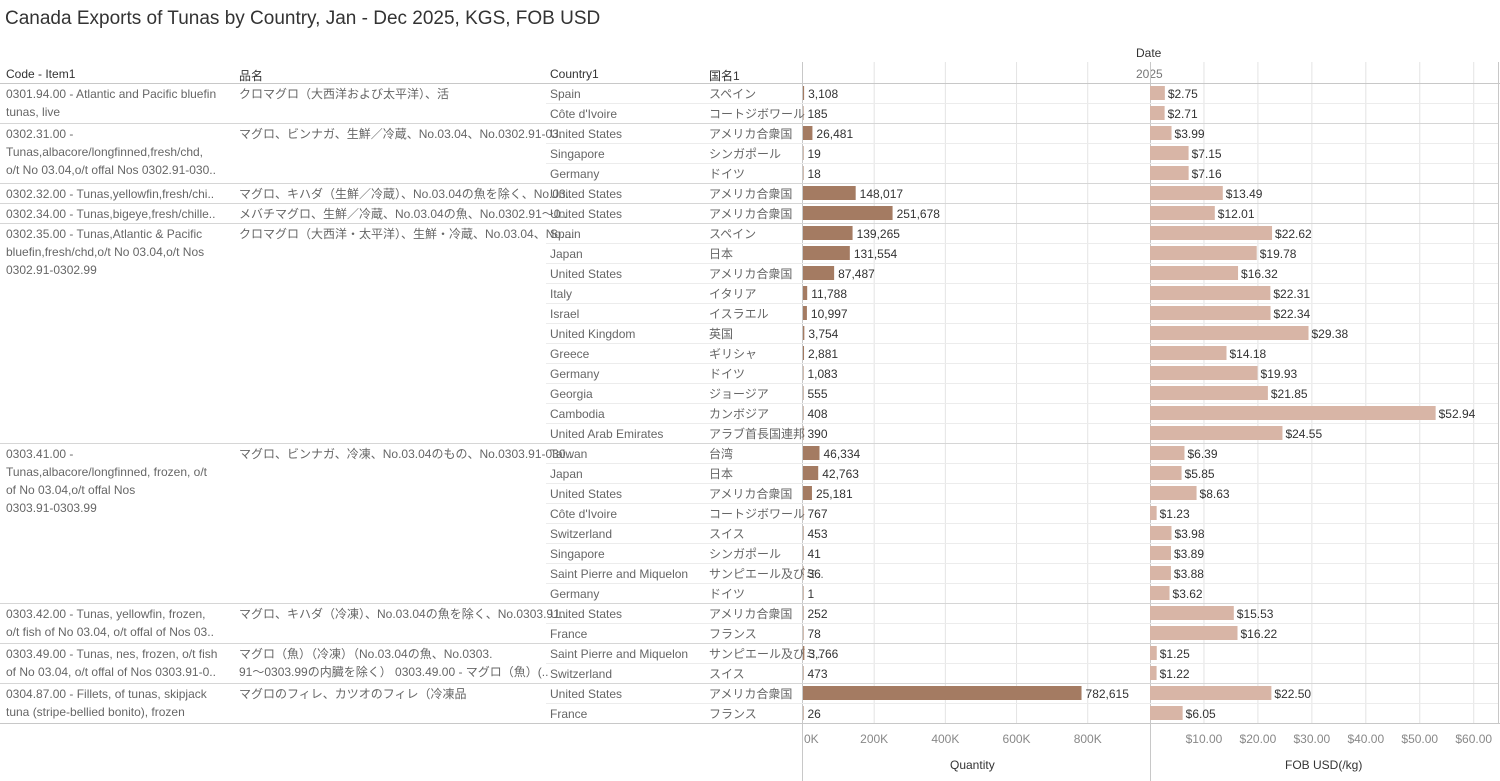  I want to click on country-name-jp: ギリシャ, so click(733, 354).